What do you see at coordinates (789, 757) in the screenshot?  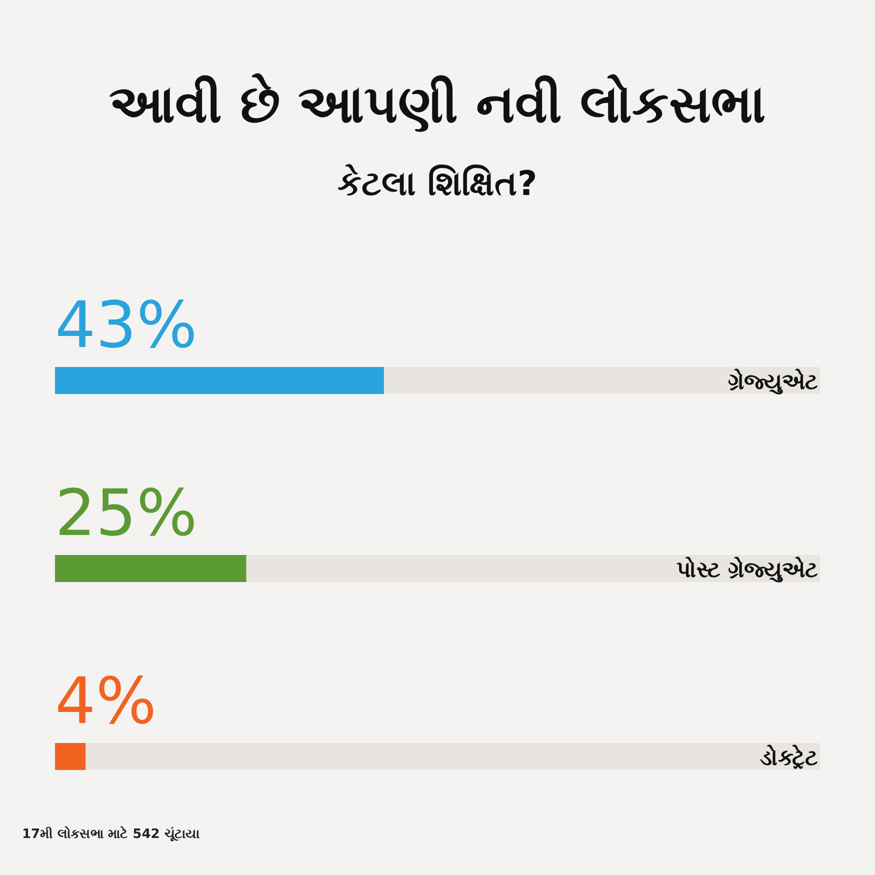 I see `y-tick-label: ડોક્ટ્રેટ` at bounding box center [789, 757].